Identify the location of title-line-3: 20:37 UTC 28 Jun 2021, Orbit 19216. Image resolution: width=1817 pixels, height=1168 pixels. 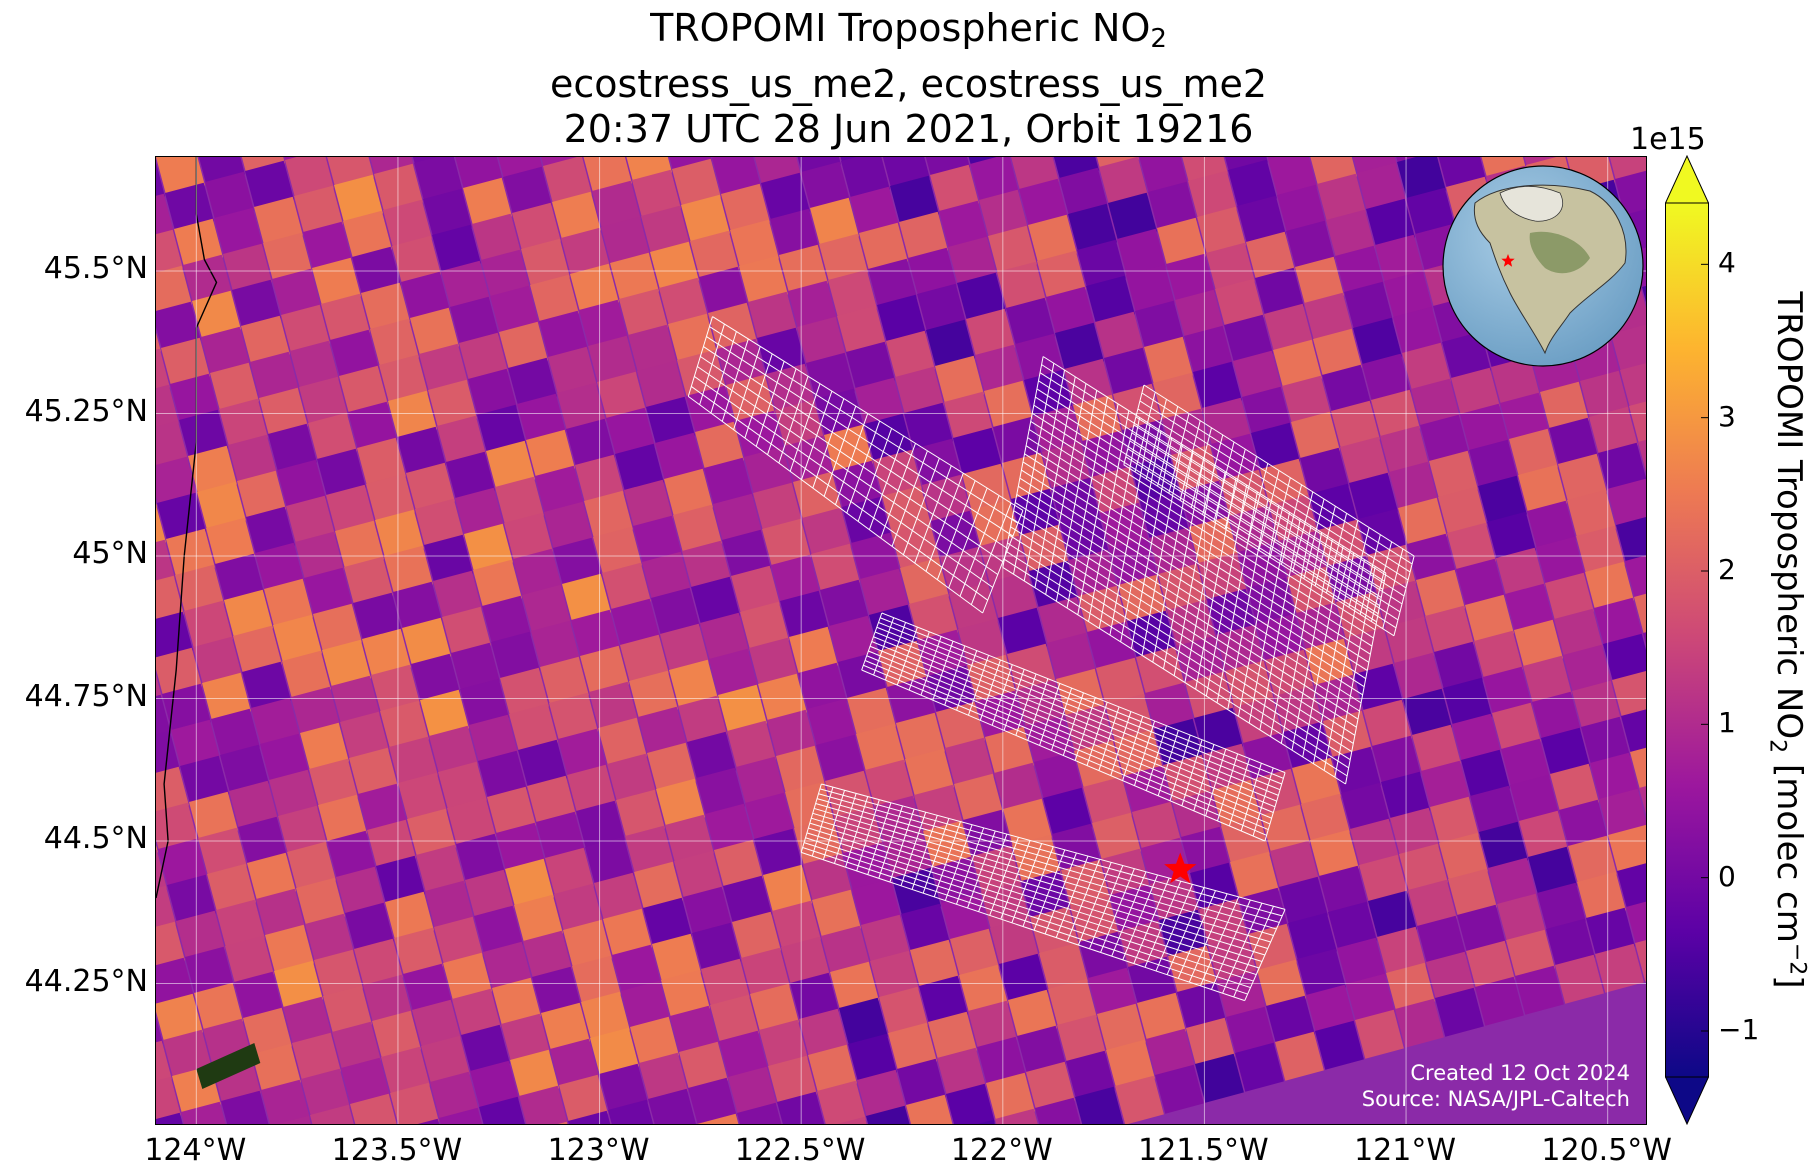
(908, 129).